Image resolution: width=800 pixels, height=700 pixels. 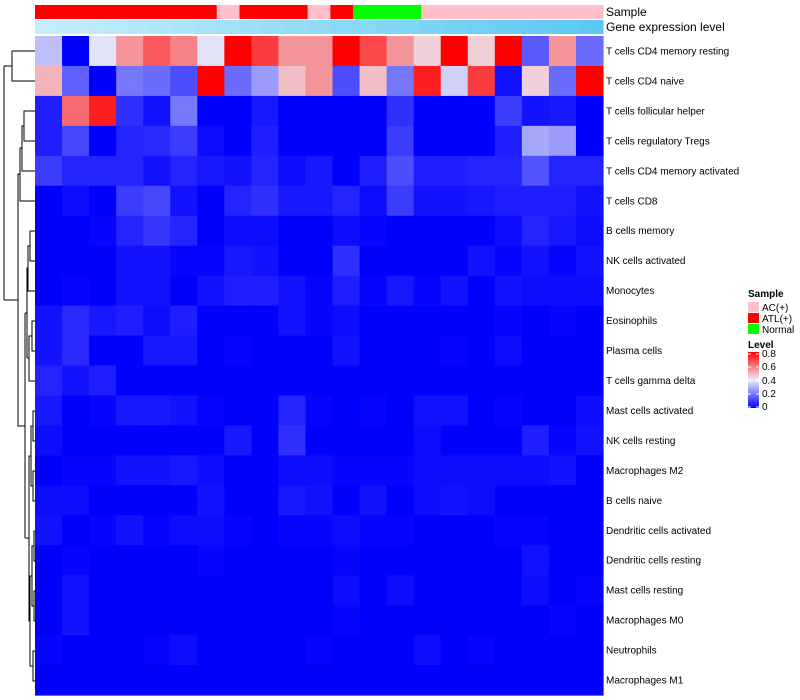 What do you see at coordinates (765, 407) in the screenshot?
I see `level-tick-0: 0` at bounding box center [765, 407].